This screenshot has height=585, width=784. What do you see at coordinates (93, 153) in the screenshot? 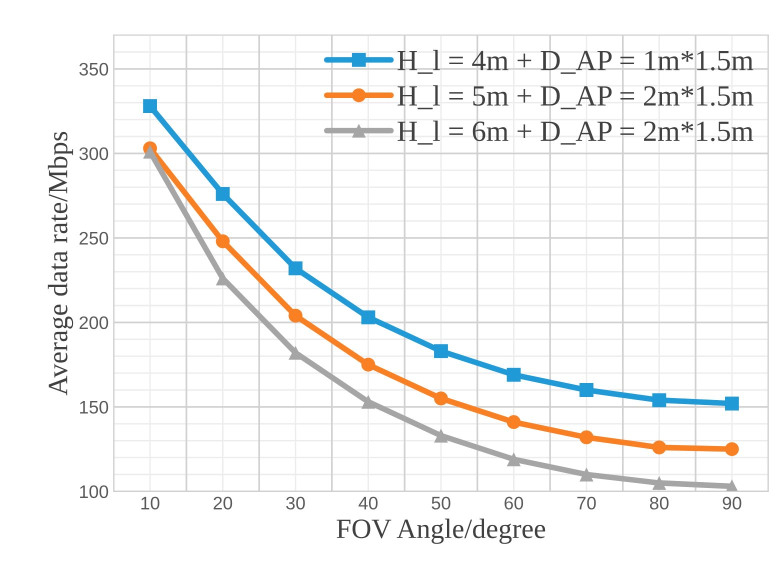
I see `y-tick-label: 300` at bounding box center [93, 153].